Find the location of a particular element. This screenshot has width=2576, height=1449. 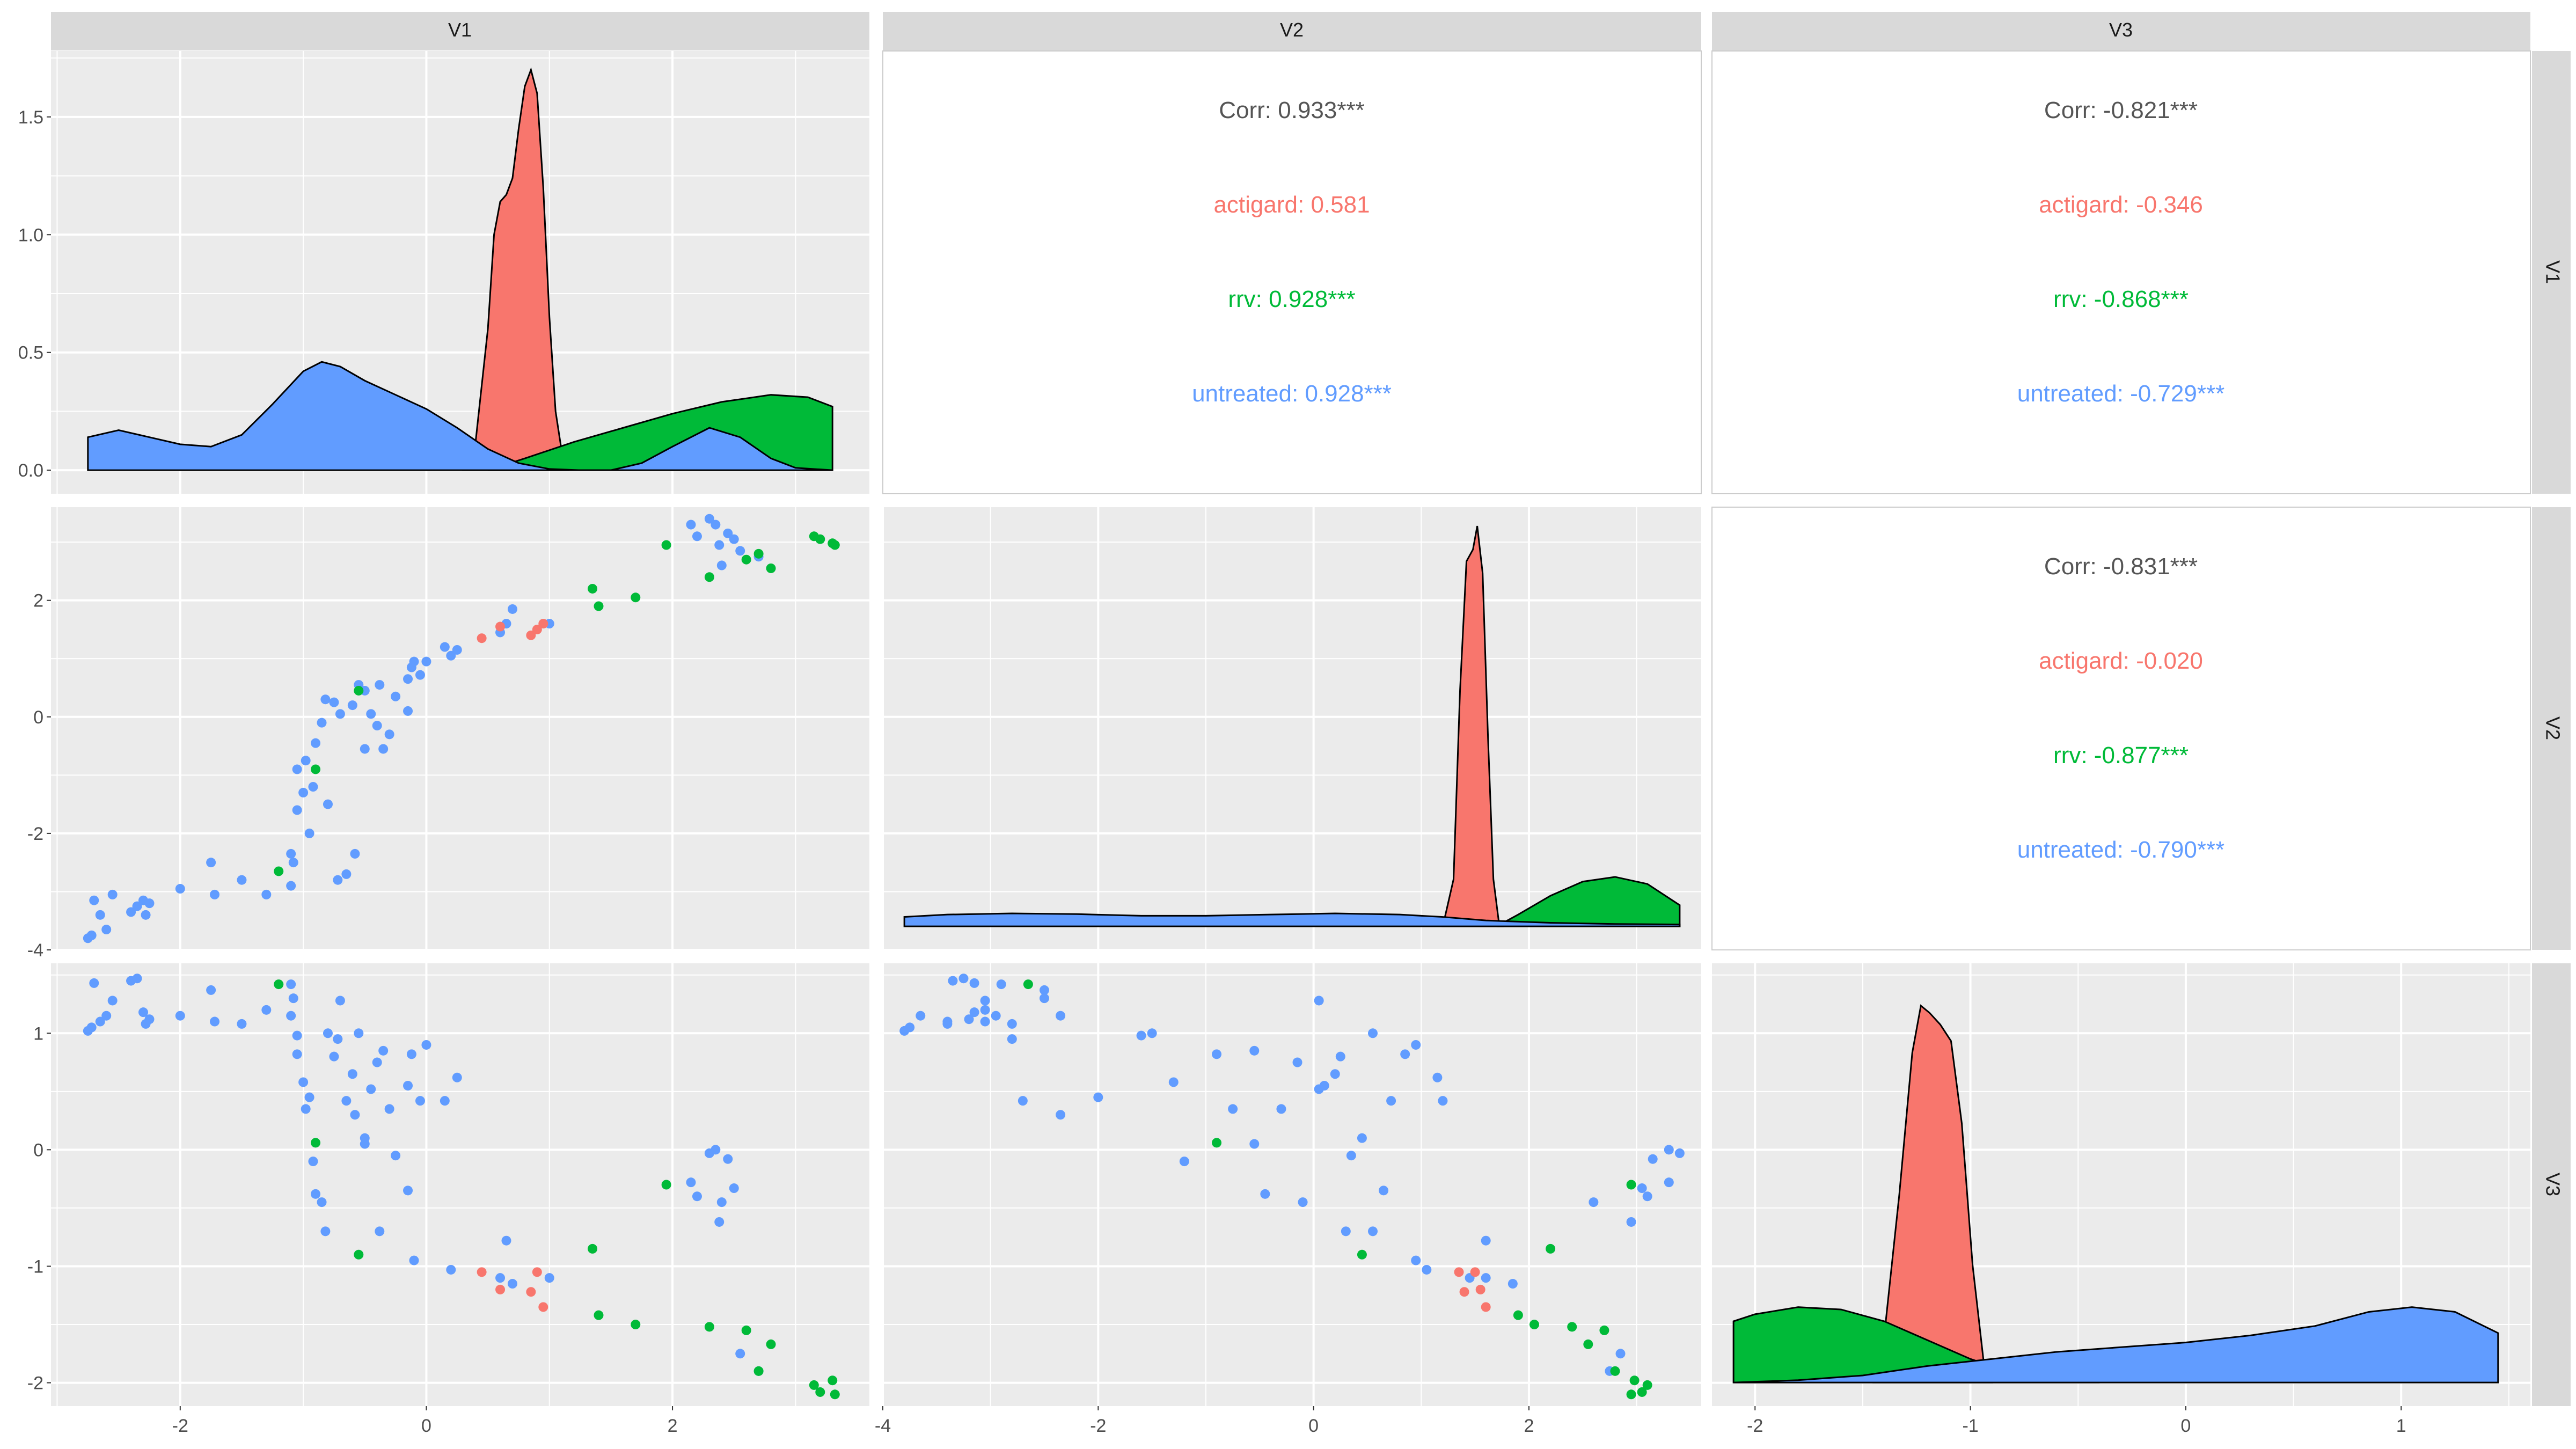

y-tick-label: -1 is located at coordinates (35, 1266).